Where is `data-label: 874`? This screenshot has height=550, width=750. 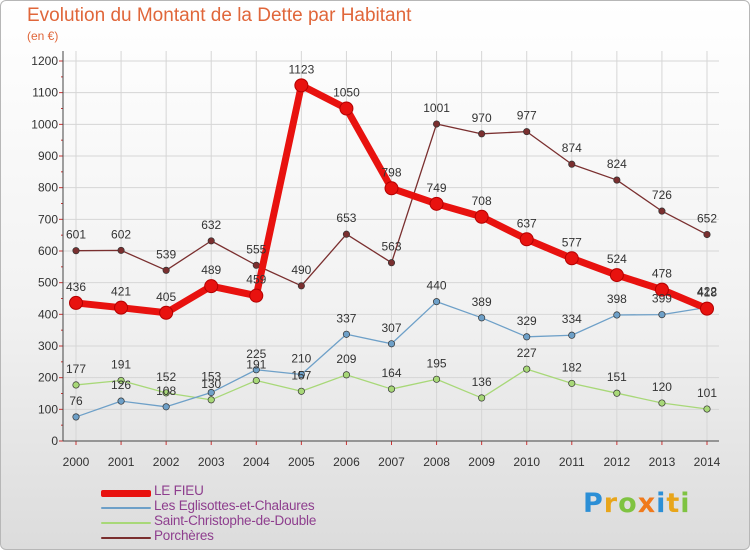
data-label: 874 is located at coordinates (572, 148).